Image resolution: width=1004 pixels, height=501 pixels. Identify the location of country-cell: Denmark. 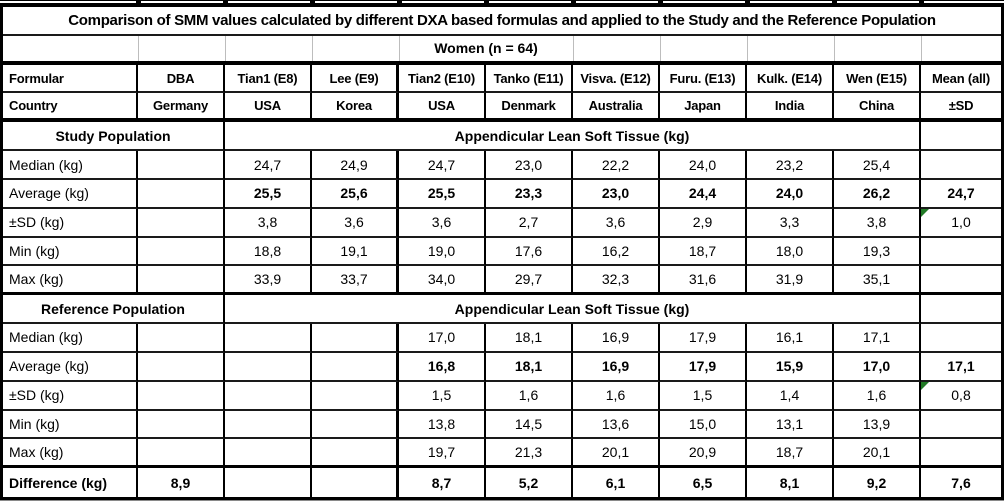
(529, 108).